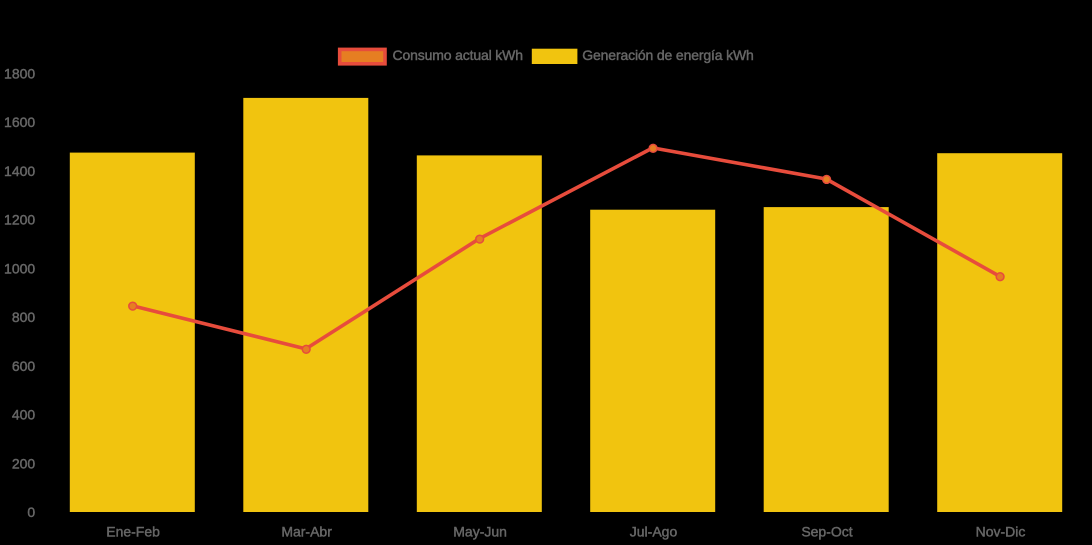 The image size is (1092, 545). What do you see at coordinates (654, 531) in the screenshot?
I see `svg-text: Jul-Ago` at bounding box center [654, 531].